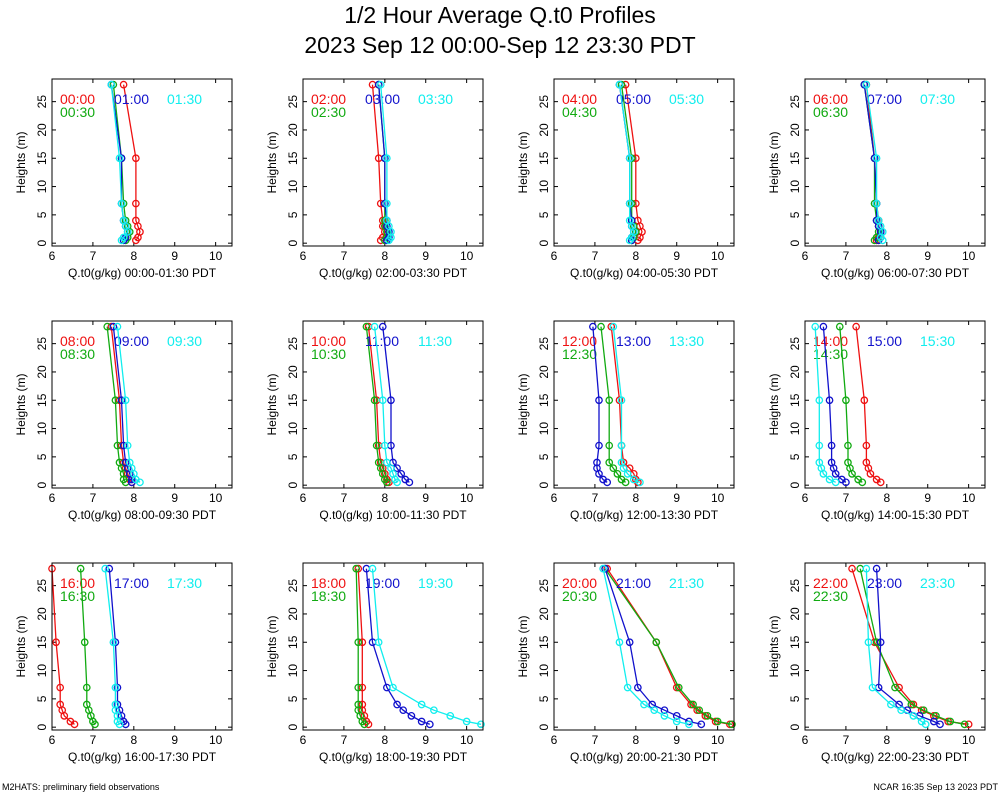 Image resolution: width=1000 pixels, height=800 pixels. I want to click on legend-entry: 23:30, so click(937, 583).